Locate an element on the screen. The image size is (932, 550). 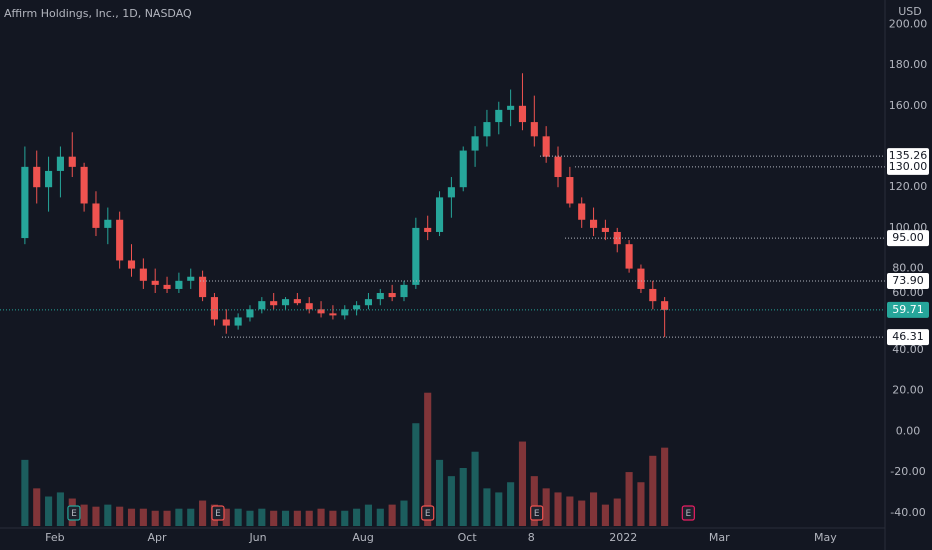
currency: USD is located at coordinates (910, 11).